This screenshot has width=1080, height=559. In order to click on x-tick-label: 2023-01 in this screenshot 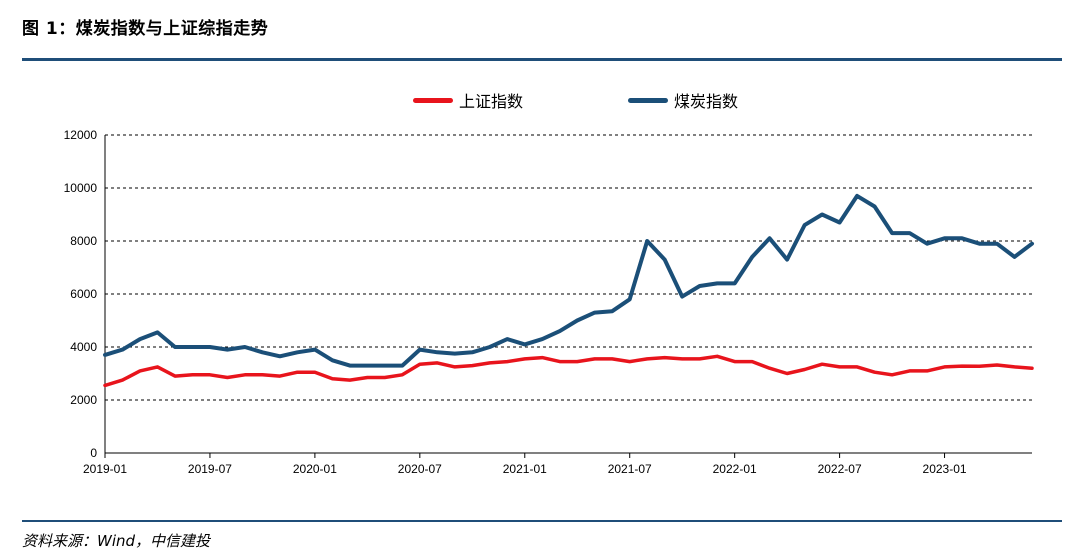, I will do `click(945, 469)`.